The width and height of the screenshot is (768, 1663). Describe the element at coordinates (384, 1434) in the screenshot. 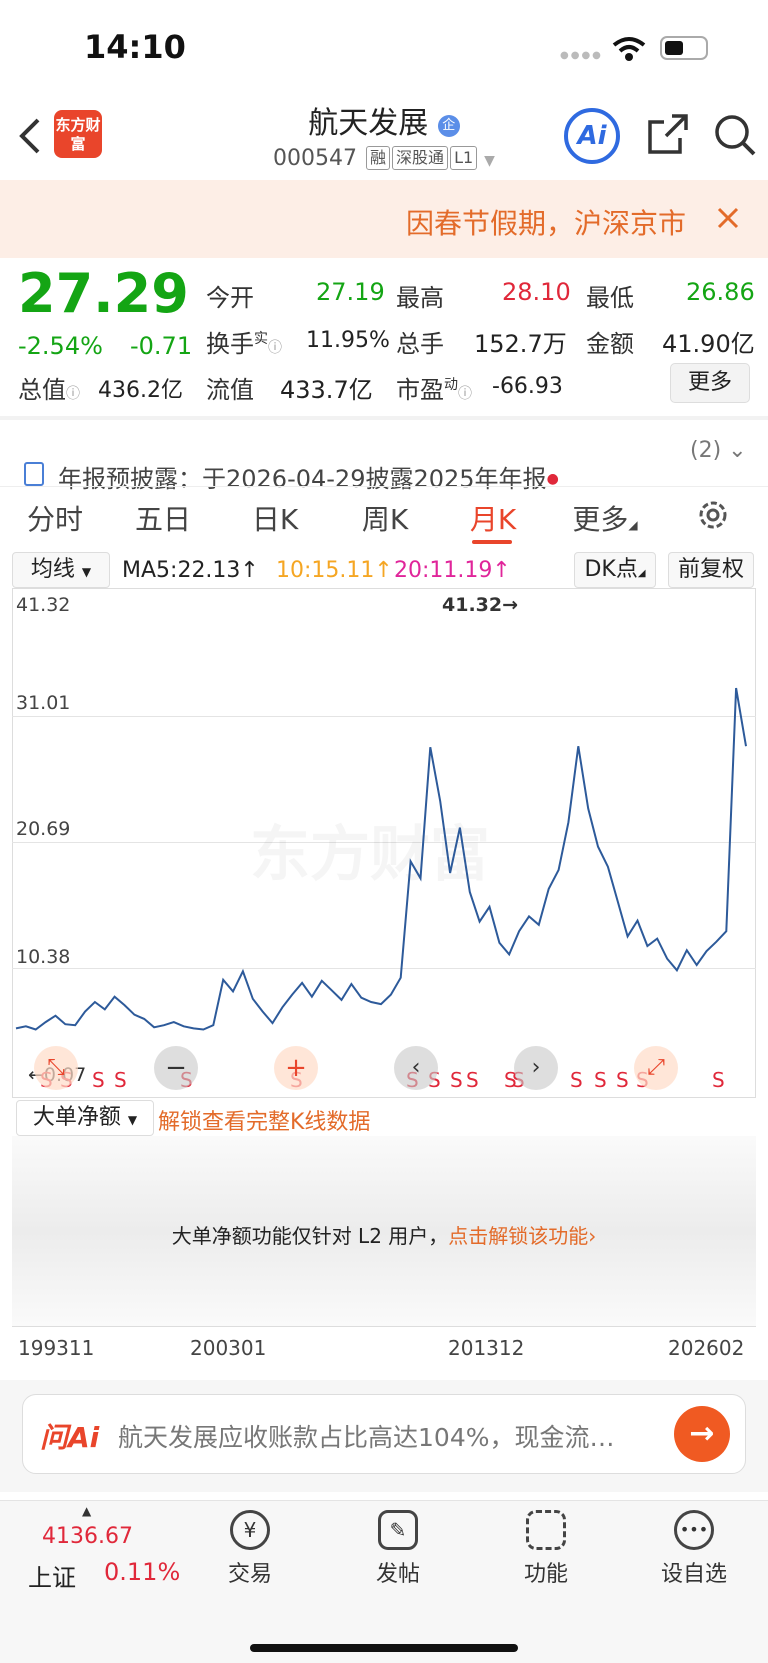

I see `ask-ai-input` at that location.